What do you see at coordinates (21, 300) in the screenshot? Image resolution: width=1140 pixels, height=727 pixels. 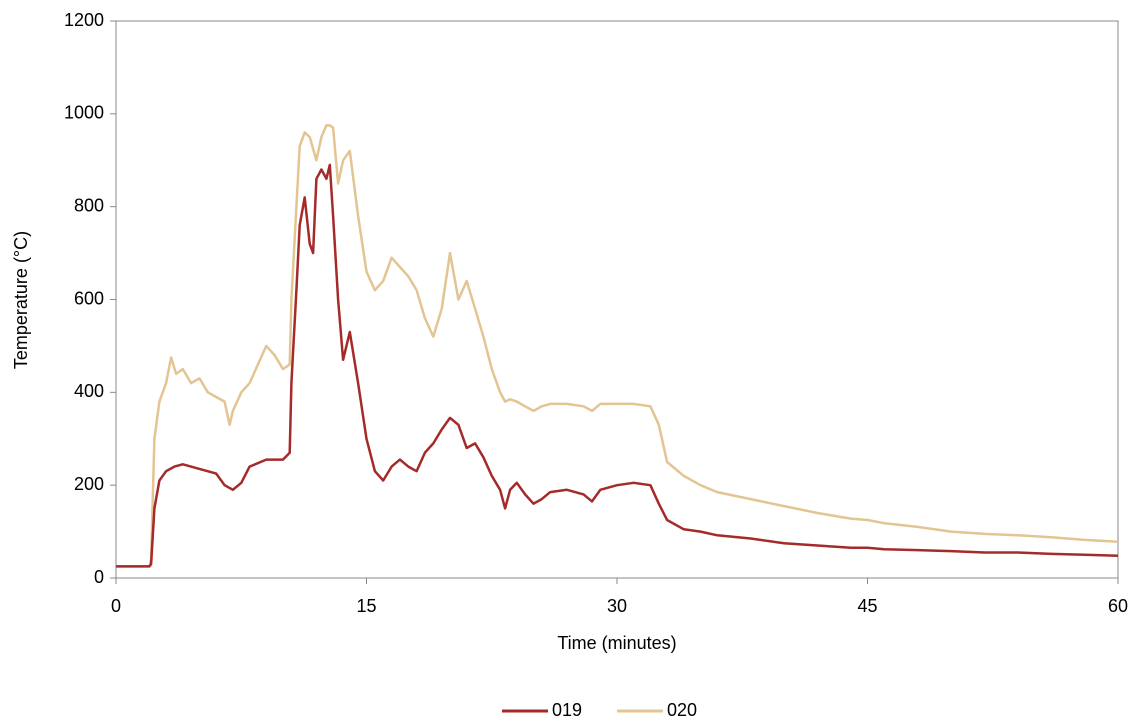 I see `y-axis-title: Temperature (°C)` at bounding box center [21, 300].